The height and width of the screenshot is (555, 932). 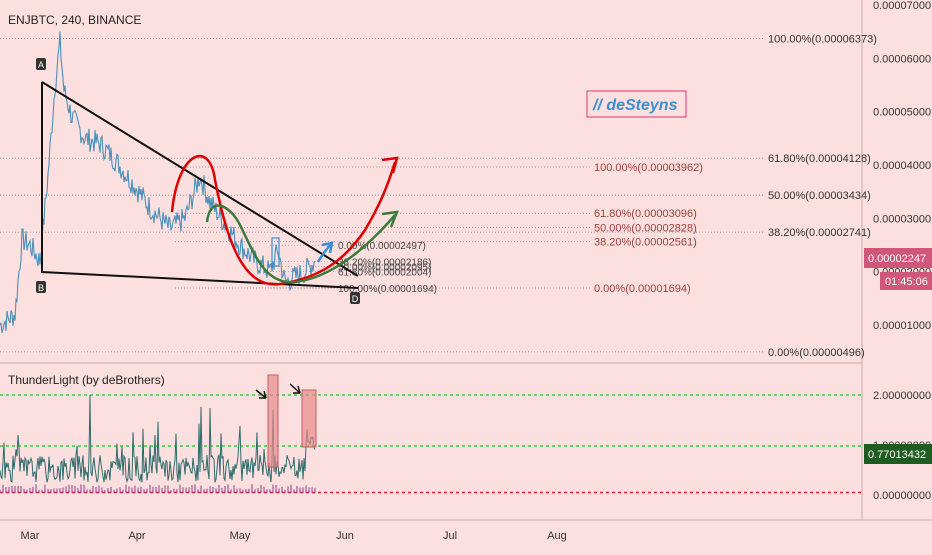 What do you see at coordinates (74, 20) in the screenshot?
I see `symbol-header: ENJBTC, 240, BINANCE` at bounding box center [74, 20].